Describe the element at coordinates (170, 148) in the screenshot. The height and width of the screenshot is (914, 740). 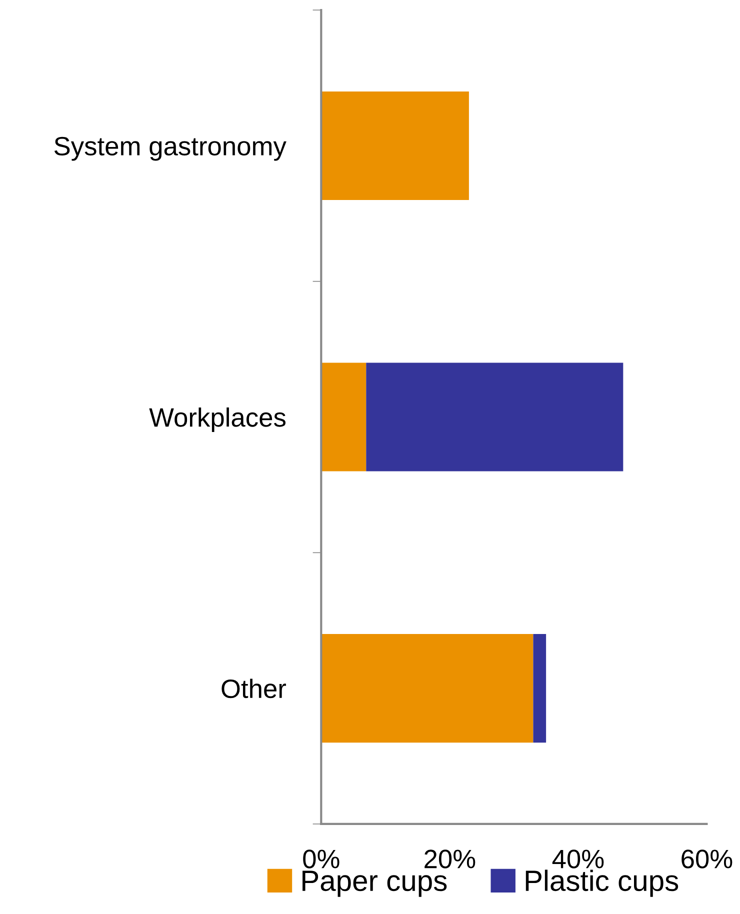
I see `y-tick-label: System gastronomy` at that location.